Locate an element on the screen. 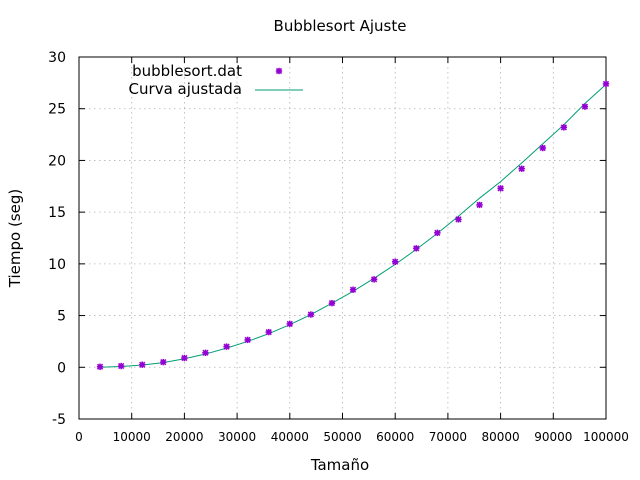  legend: bubblesort.dat Curva ajustada is located at coordinates (216, 80).